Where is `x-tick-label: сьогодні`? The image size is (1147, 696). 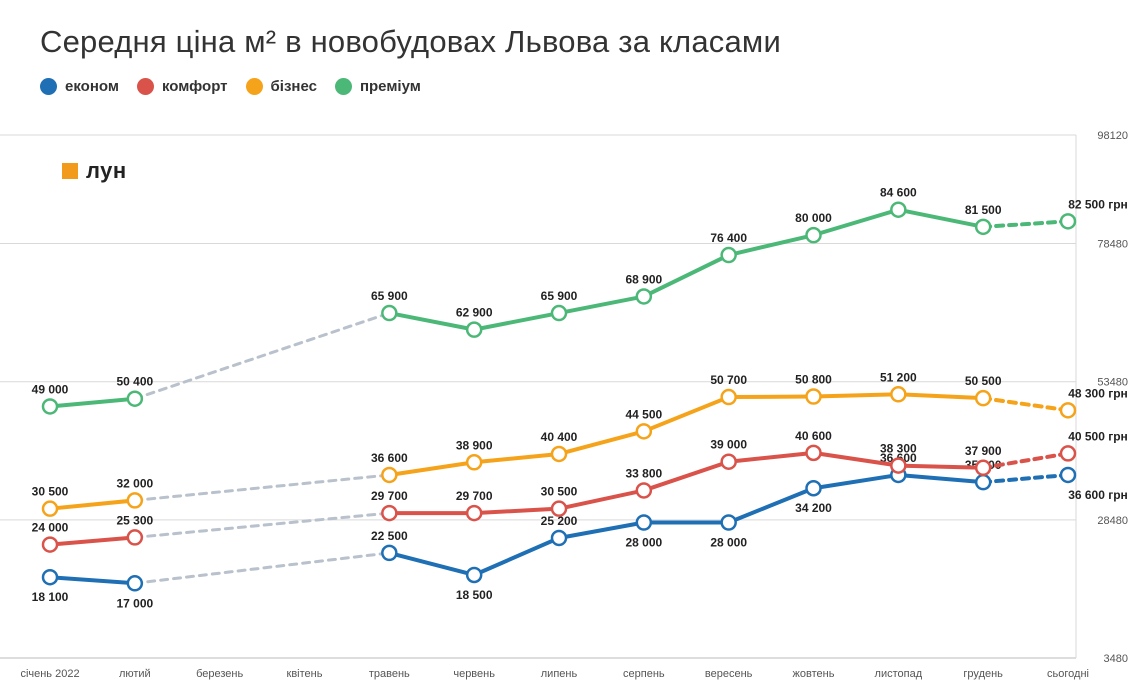 x-tick-label: сьогодні is located at coordinates (1068, 674).